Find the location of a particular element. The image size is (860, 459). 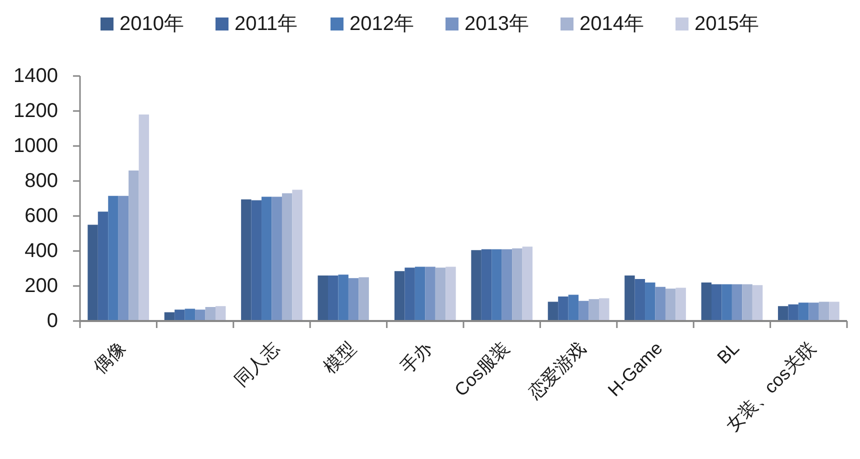

legend-label: 2011年 is located at coordinates (266, 24).